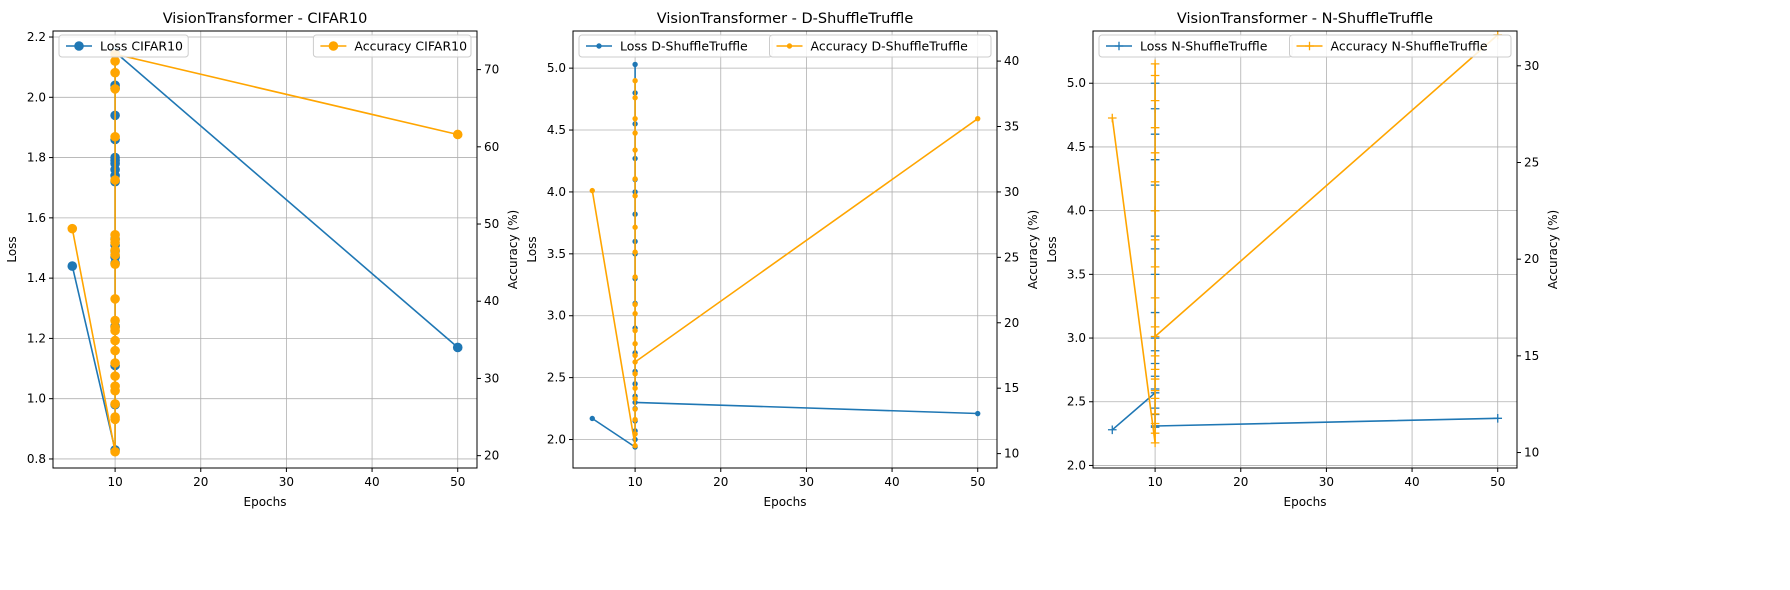  What do you see at coordinates (890, 46) in the screenshot?
I see `legend-label: Accuracy D-ShuffleTruffle` at bounding box center [890, 46].